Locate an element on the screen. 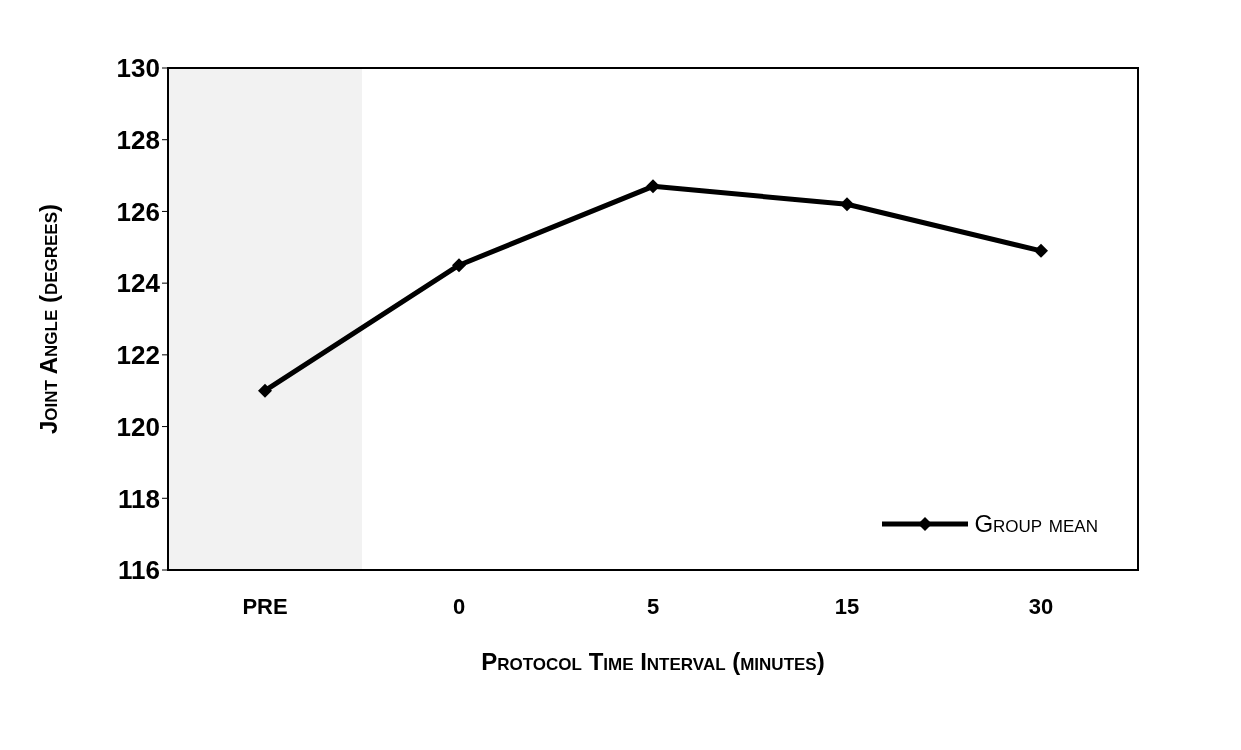  x-tick-label: 15 is located at coordinates (847, 606).